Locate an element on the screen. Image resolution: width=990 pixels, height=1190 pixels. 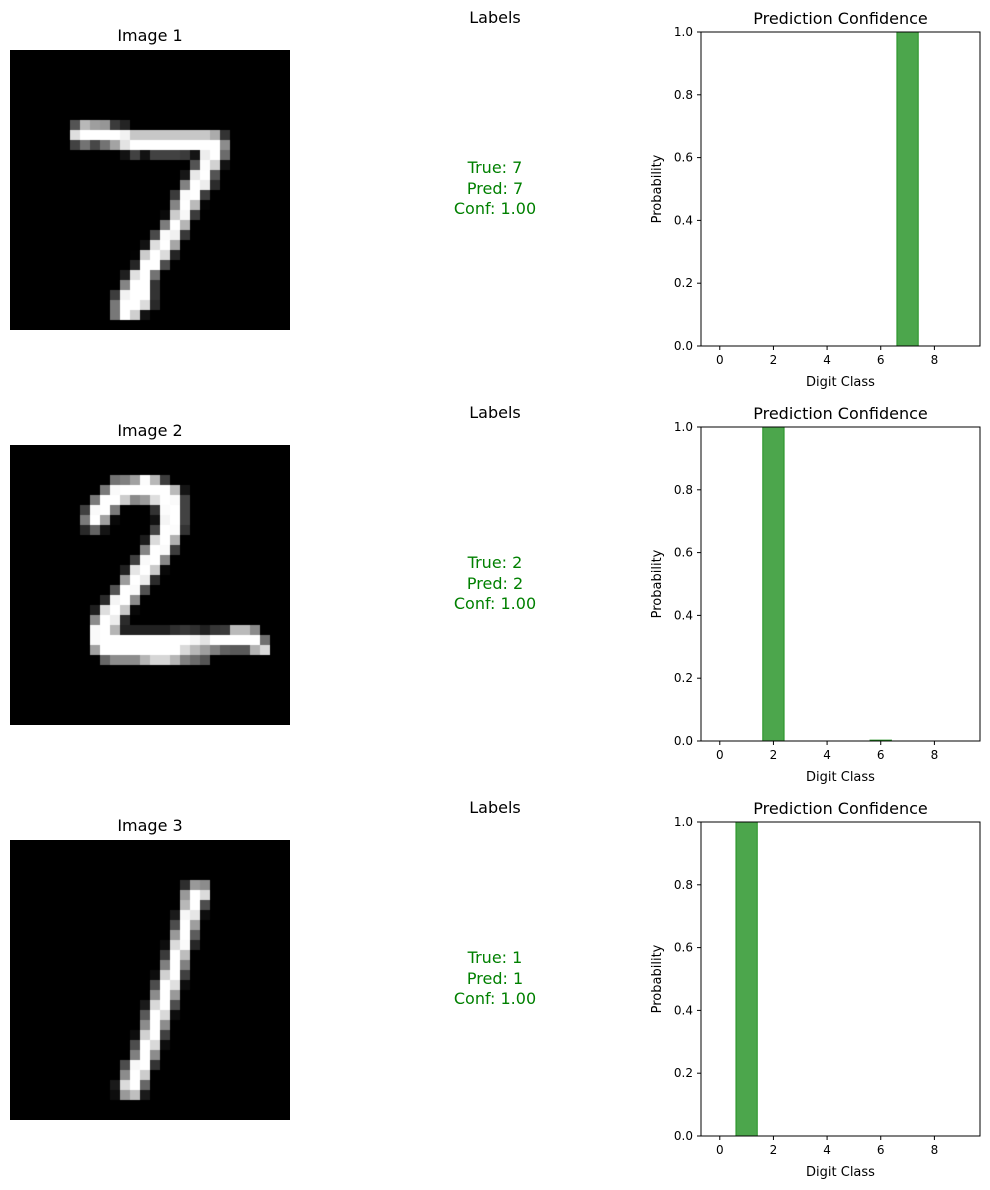
image-title: Image 2 is located at coordinates (150, 430).